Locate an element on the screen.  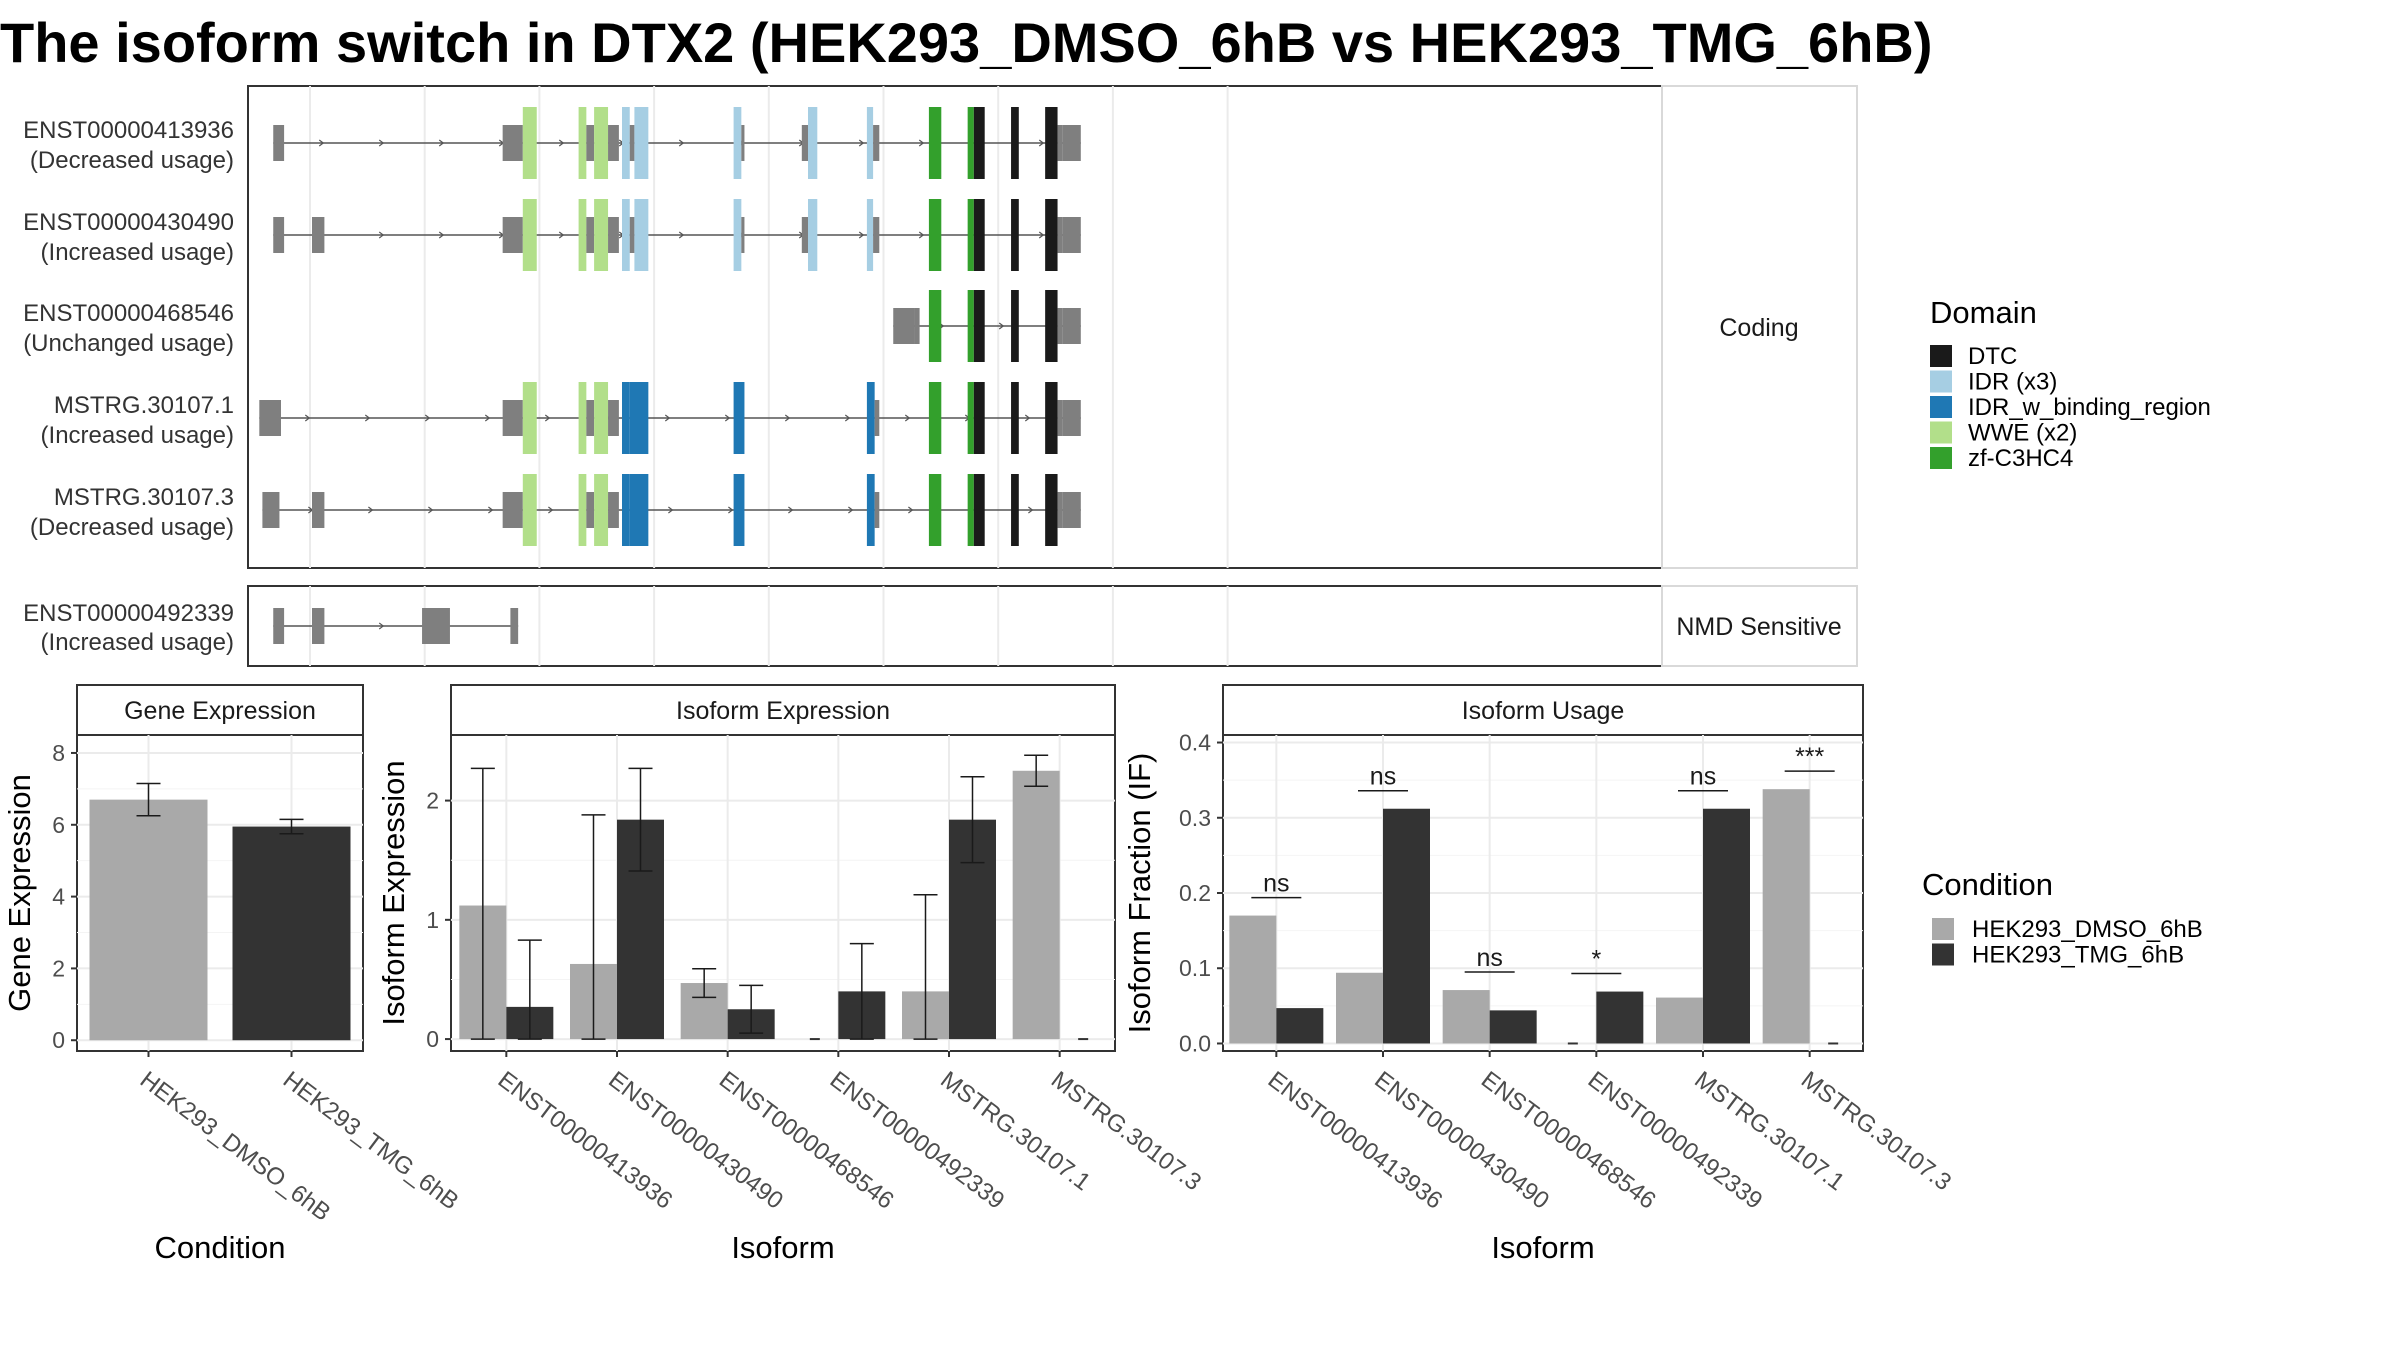
domain-legend-title: Domain is located at coordinates (1983, 312).